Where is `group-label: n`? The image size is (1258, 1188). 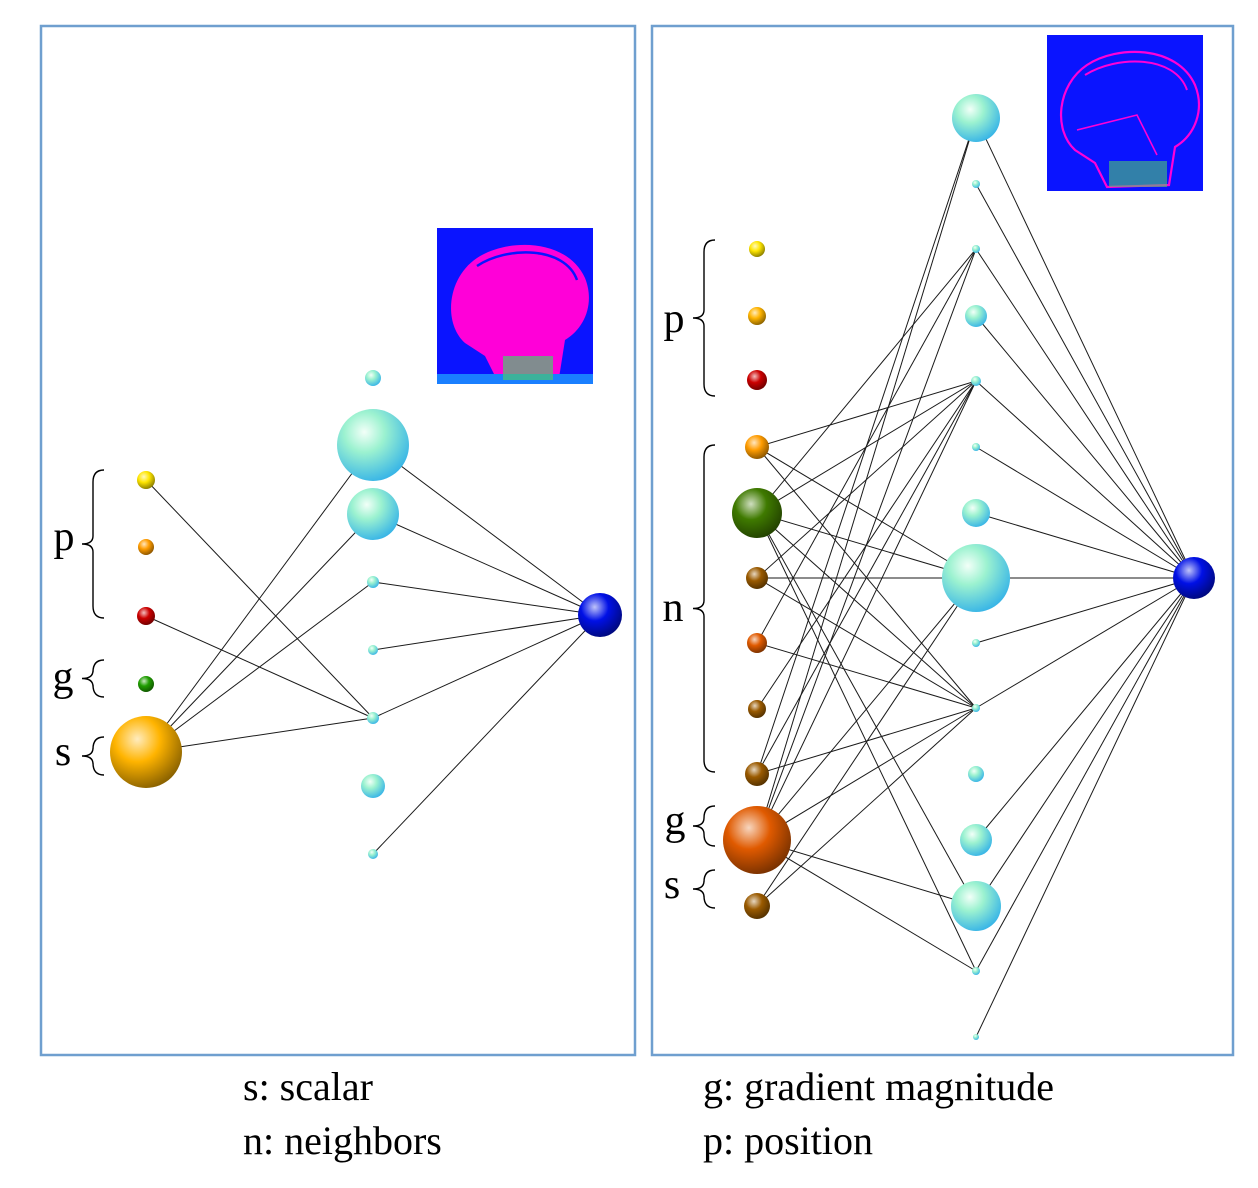
group-label: n is located at coordinates (673, 608).